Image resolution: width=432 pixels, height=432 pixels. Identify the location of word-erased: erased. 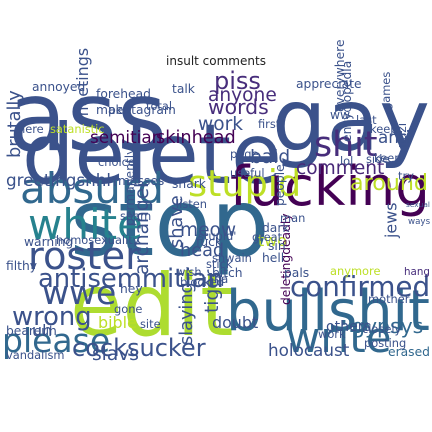
(409, 352).